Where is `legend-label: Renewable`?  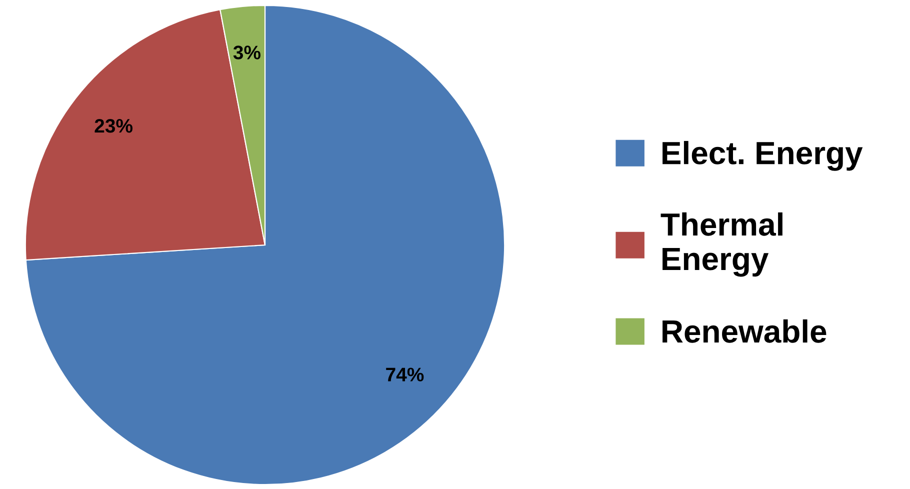
legend-label: Renewable is located at coordinates (744, 331).